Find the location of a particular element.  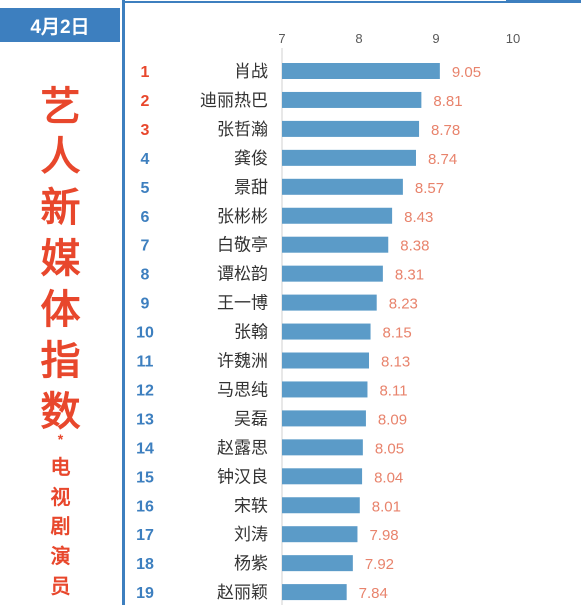

x-tick-label: 7 is located at coordinates (281, 38).